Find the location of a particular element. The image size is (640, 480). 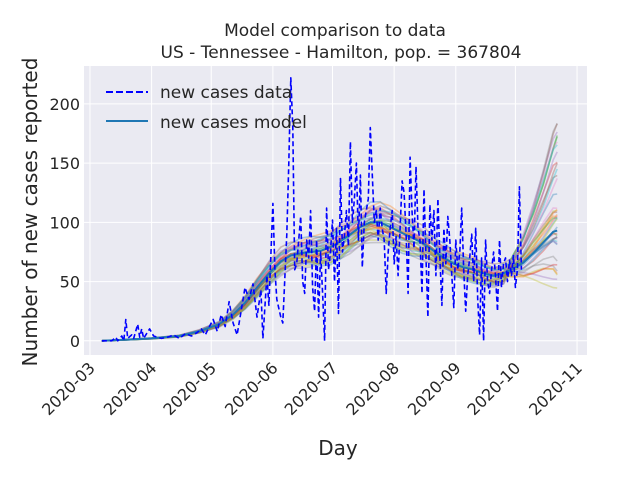

legend-label-model: new cases model is located at coordinates (233, 123).